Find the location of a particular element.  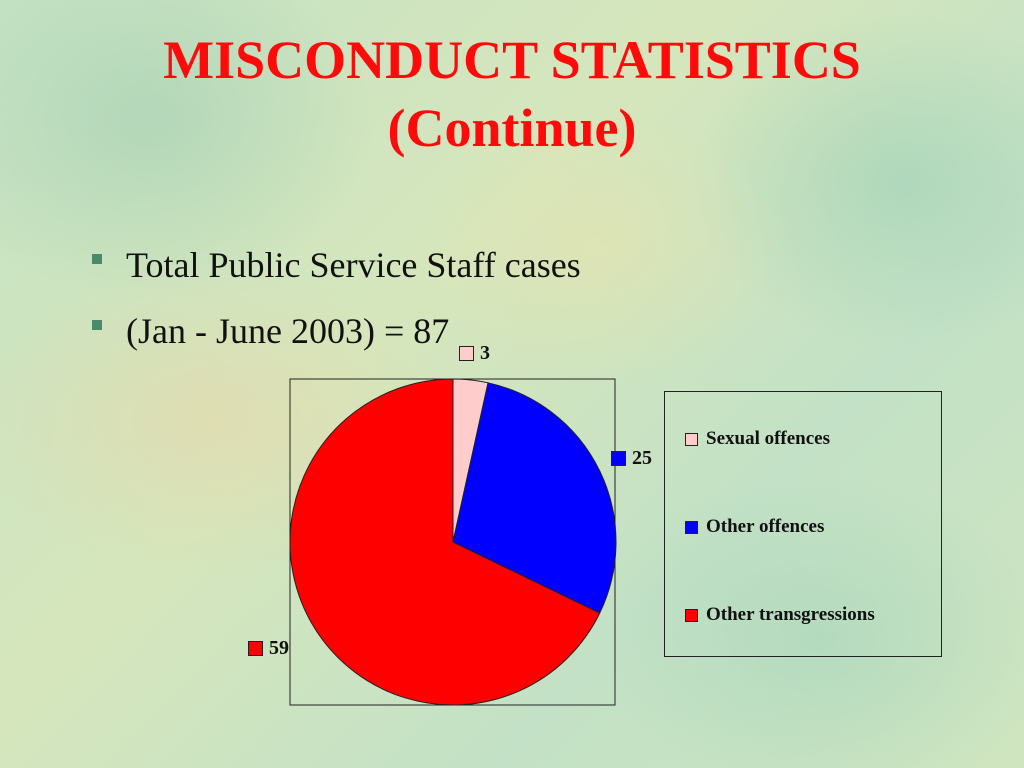

legend-item-other-offences: Other offences is located at coordinates (754, 527).